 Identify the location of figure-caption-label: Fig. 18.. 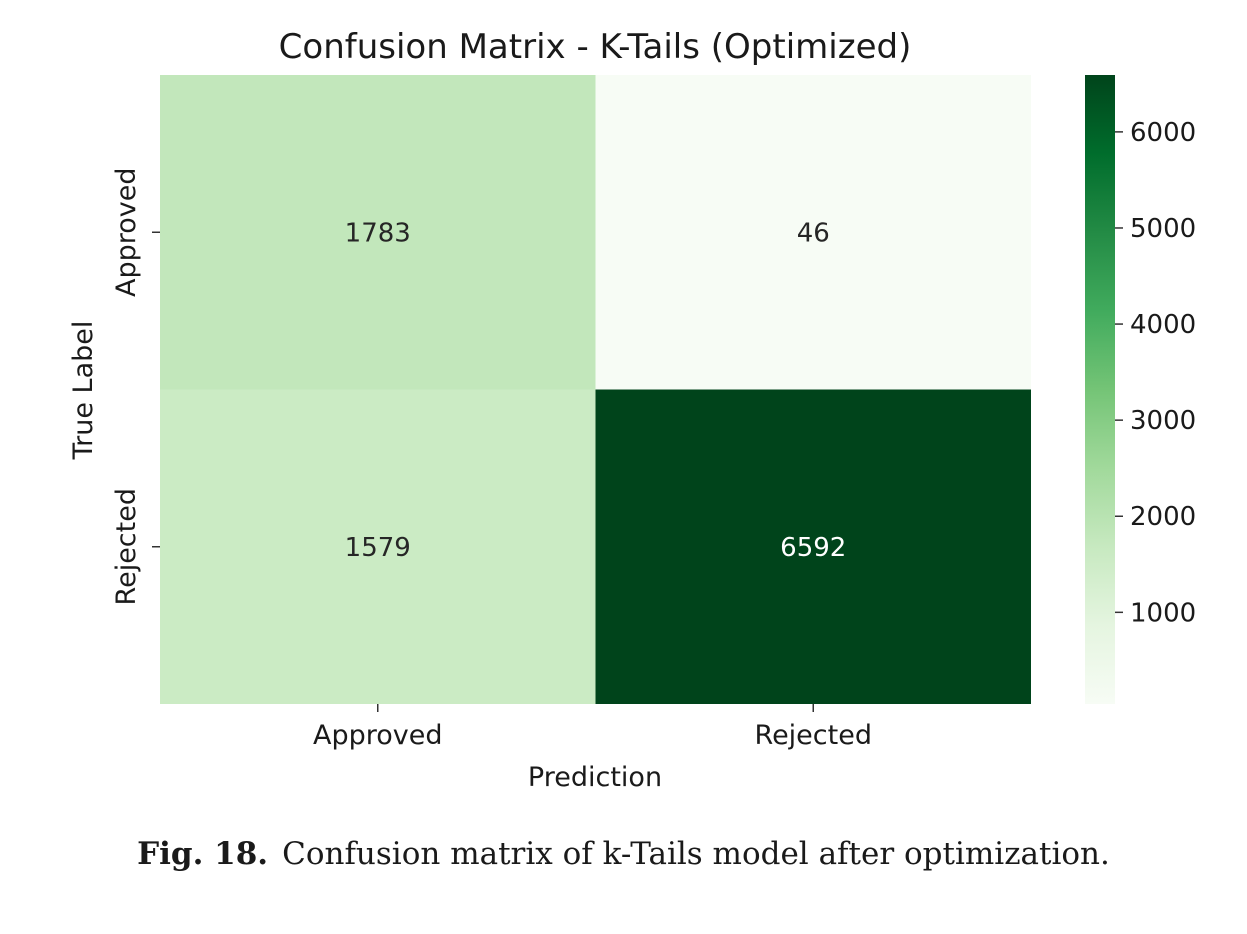
(203, 854).